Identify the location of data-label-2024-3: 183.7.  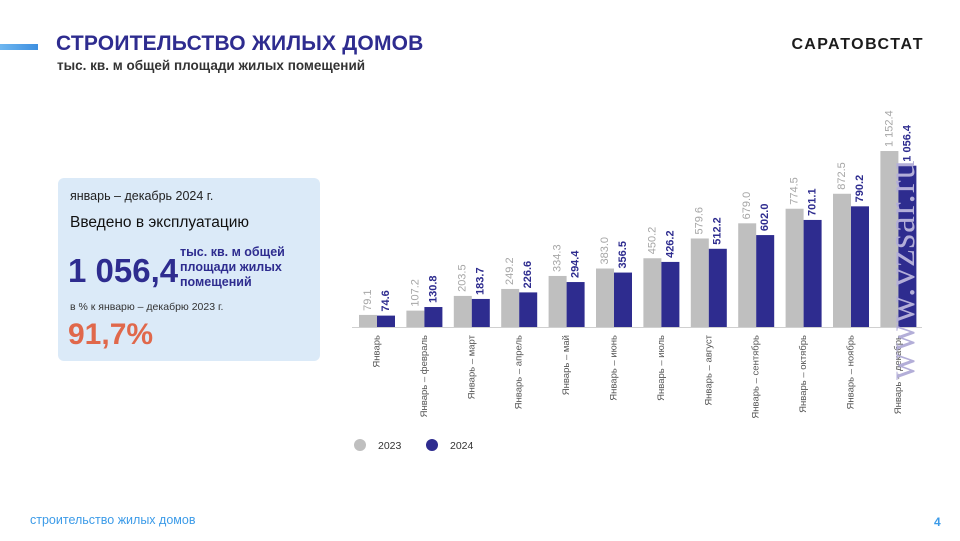
(481, 281).